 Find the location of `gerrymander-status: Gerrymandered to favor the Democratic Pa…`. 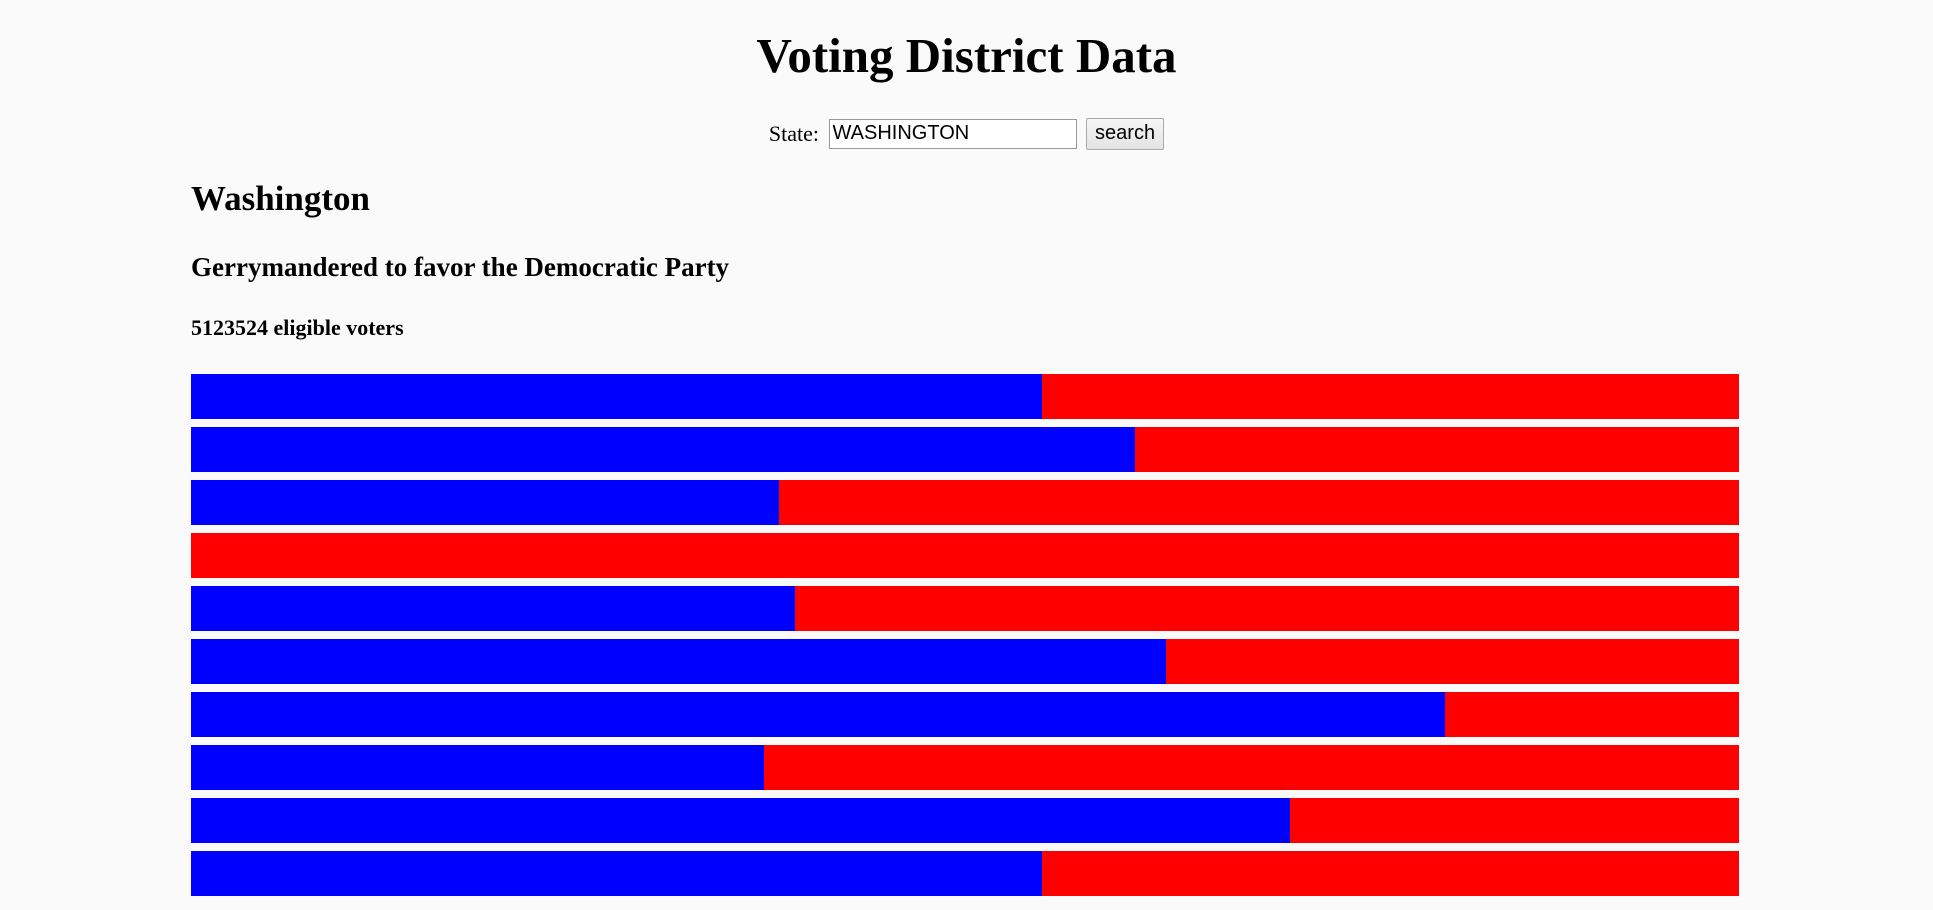

gerrymander-status: Gerrymandered to favor the Democratic Pa… is located at coordinates (460, 267).